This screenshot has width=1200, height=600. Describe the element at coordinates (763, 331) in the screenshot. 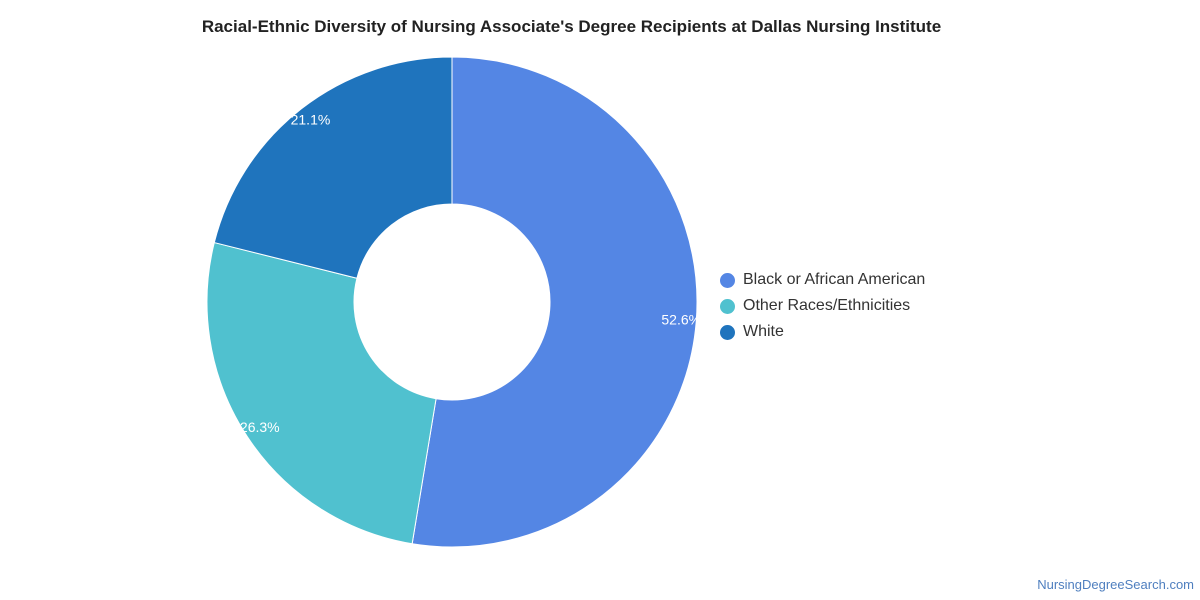

I see `legend-label: White` at that location.